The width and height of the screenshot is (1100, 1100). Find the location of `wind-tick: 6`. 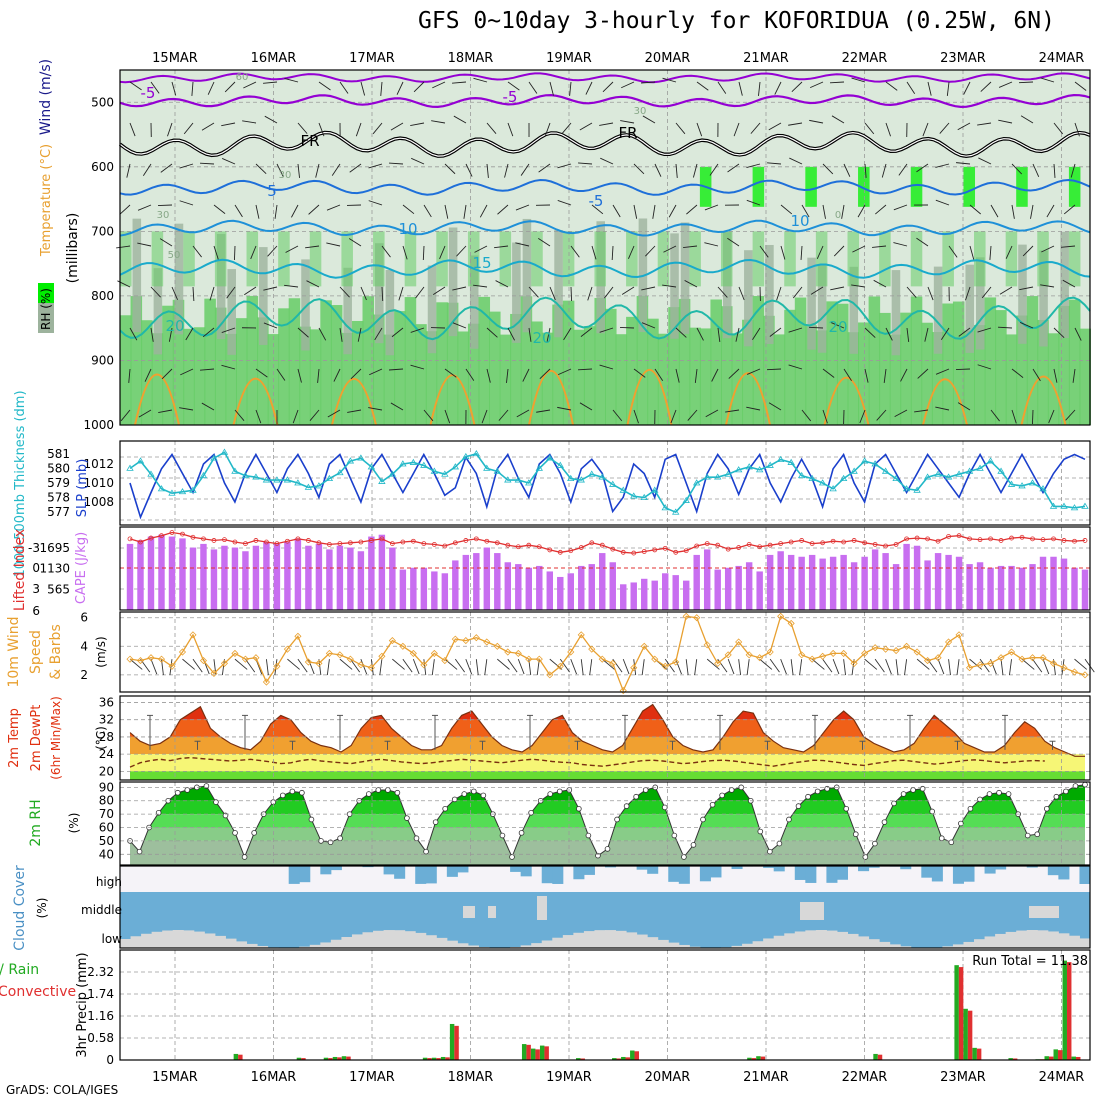

wind-tick: 6 is located at coordinates (84, 618).